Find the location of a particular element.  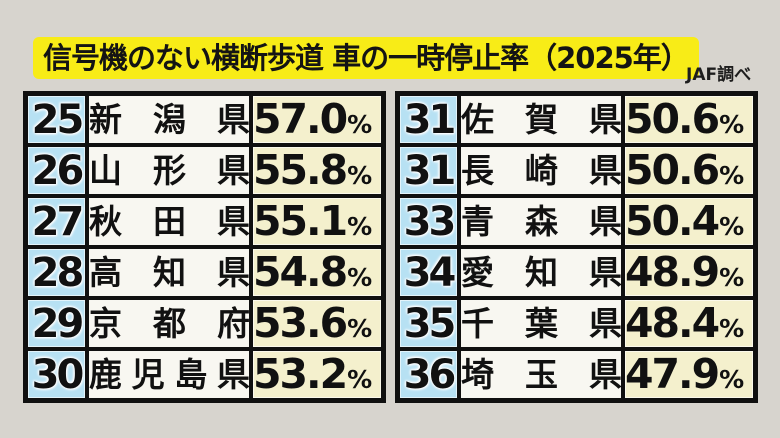

rate-cell: 50.4% is located at coordinates (689, 221).